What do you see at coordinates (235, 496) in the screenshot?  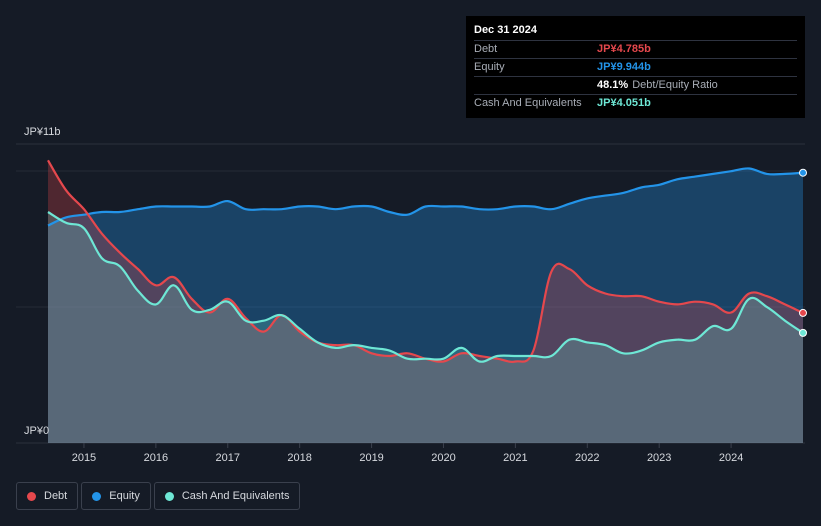 I see `legend-label-cash: Cash And Equivalents` at bounding box center [235, 496].